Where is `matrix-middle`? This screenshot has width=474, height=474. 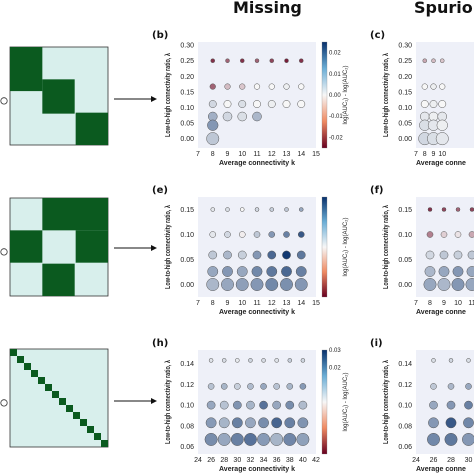
matrix-middle is located at coordinates (54, 247).